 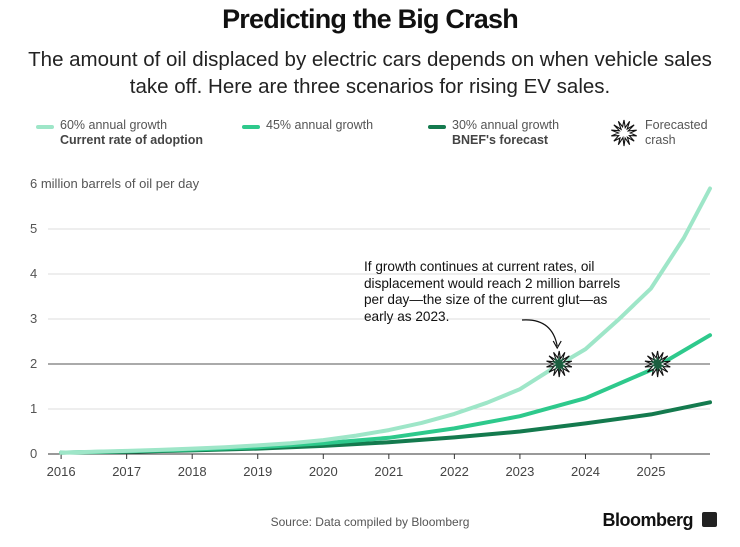 What do you see at coordinates (539, 333) in the screenshot?
I see `annotation-arrow` at bounding box center [539, 333].